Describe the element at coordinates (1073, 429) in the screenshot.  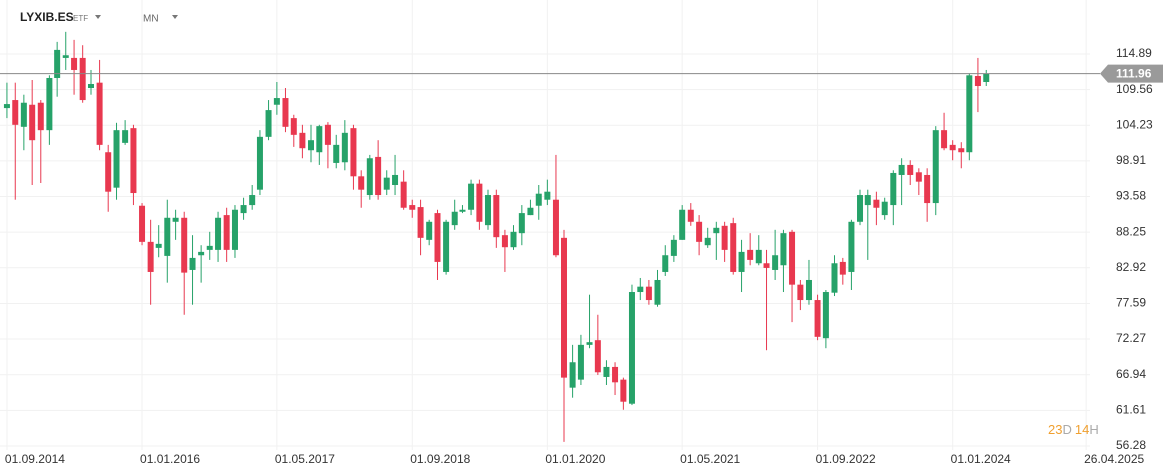
I see `countdown: 23D 14H` at that location.